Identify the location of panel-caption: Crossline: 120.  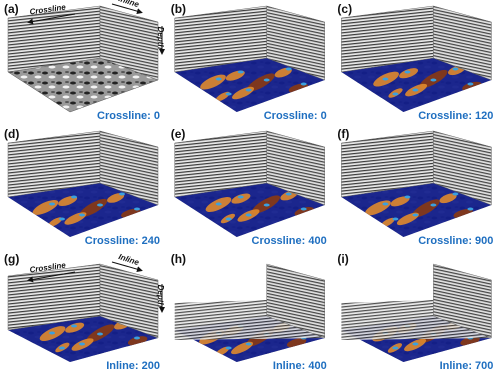
(455, 116).